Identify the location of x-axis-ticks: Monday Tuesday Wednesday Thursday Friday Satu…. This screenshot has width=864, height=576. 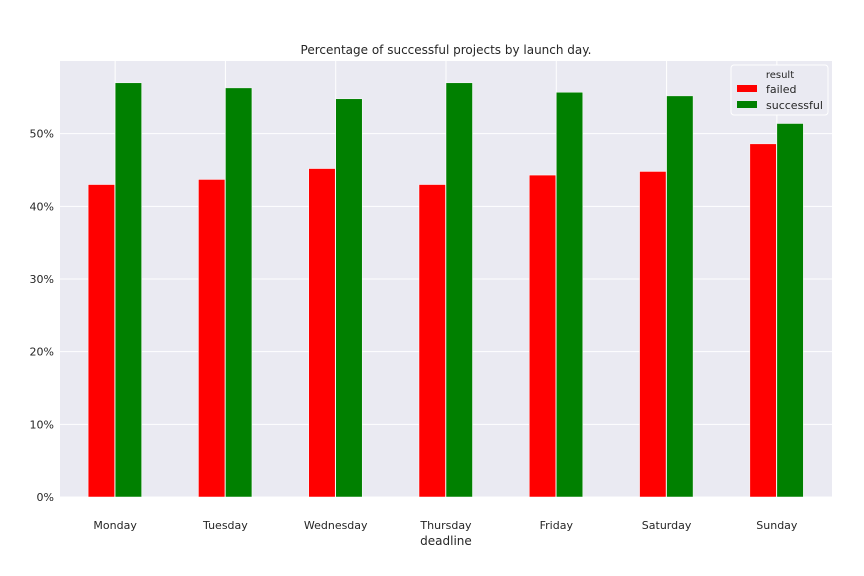
(445, 525).